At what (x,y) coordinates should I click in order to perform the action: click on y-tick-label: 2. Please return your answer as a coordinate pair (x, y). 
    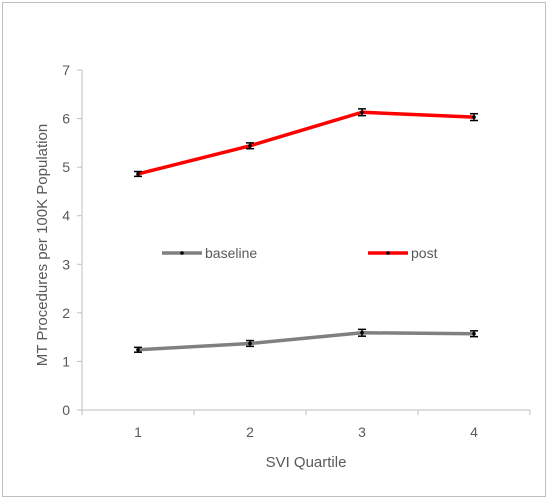
    Looking at the image, I should click on (66, 313).